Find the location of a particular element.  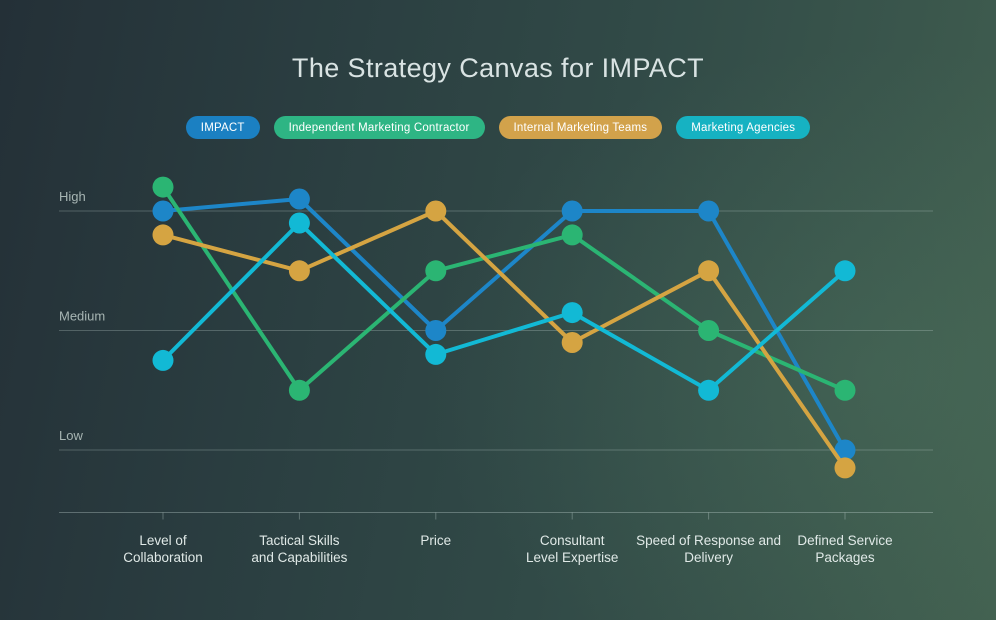

data-point-marketing-agencies-tactical-skills-and-capabilities is located at coordinates (299, 223).